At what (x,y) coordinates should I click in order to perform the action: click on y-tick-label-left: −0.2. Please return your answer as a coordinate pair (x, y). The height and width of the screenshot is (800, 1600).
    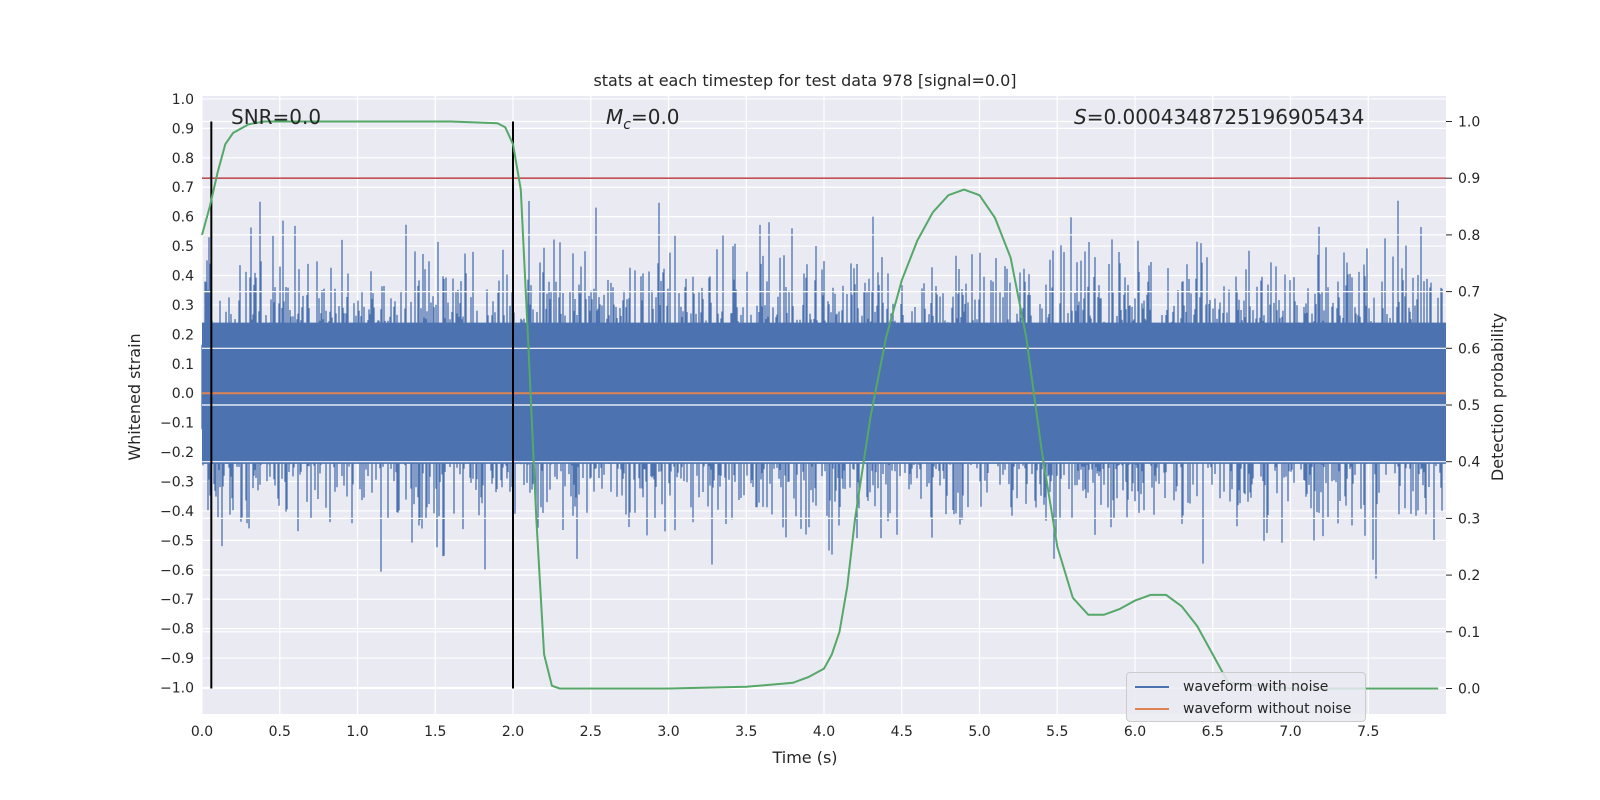
    Looking at the image, I should click on (177, 453).